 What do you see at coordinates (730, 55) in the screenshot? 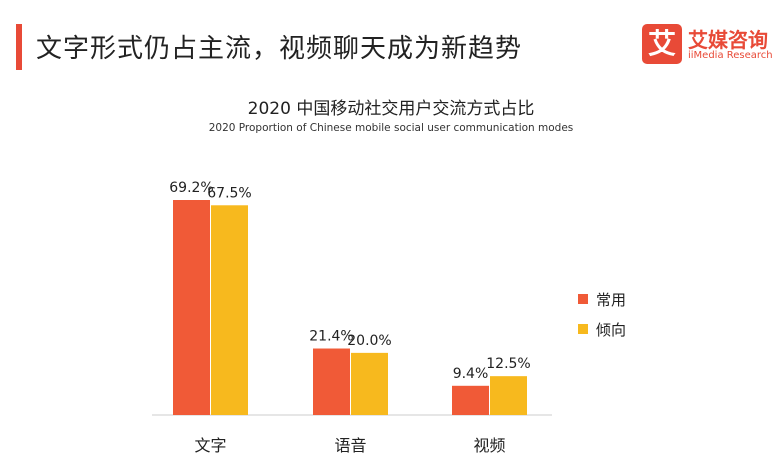
I see `logo-name-en: iiMedia Research` at bounding box center [730, 55].